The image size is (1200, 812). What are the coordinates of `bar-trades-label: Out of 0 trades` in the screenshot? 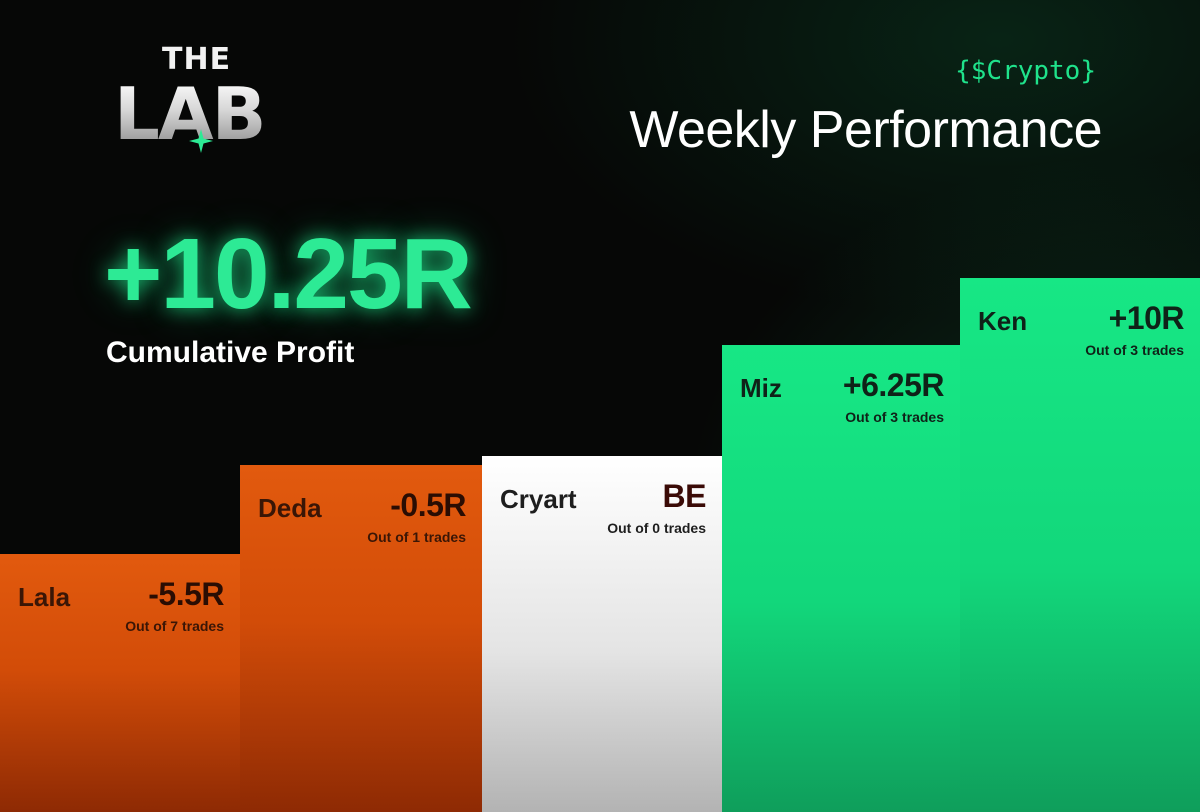 It's located at (656, 528).